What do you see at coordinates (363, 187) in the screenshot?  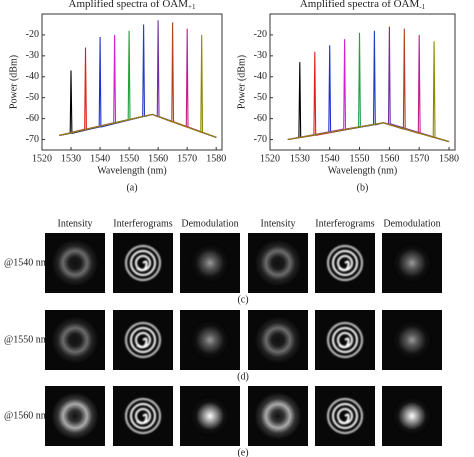 I see `panel-label: (b)` at bounding box center [363, 187].